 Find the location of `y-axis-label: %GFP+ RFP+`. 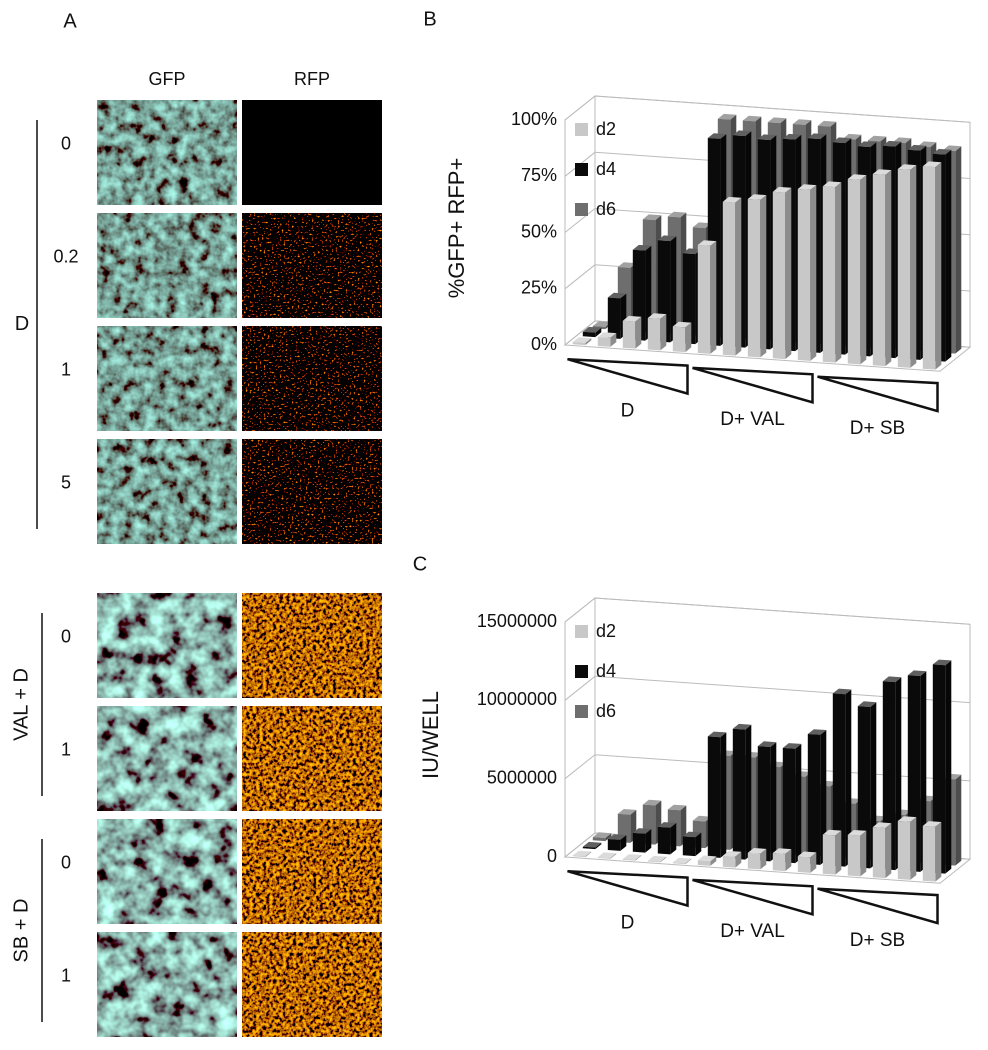

y-axis-label: %GFP+ RFP+ is located at coordinates (456, 228).